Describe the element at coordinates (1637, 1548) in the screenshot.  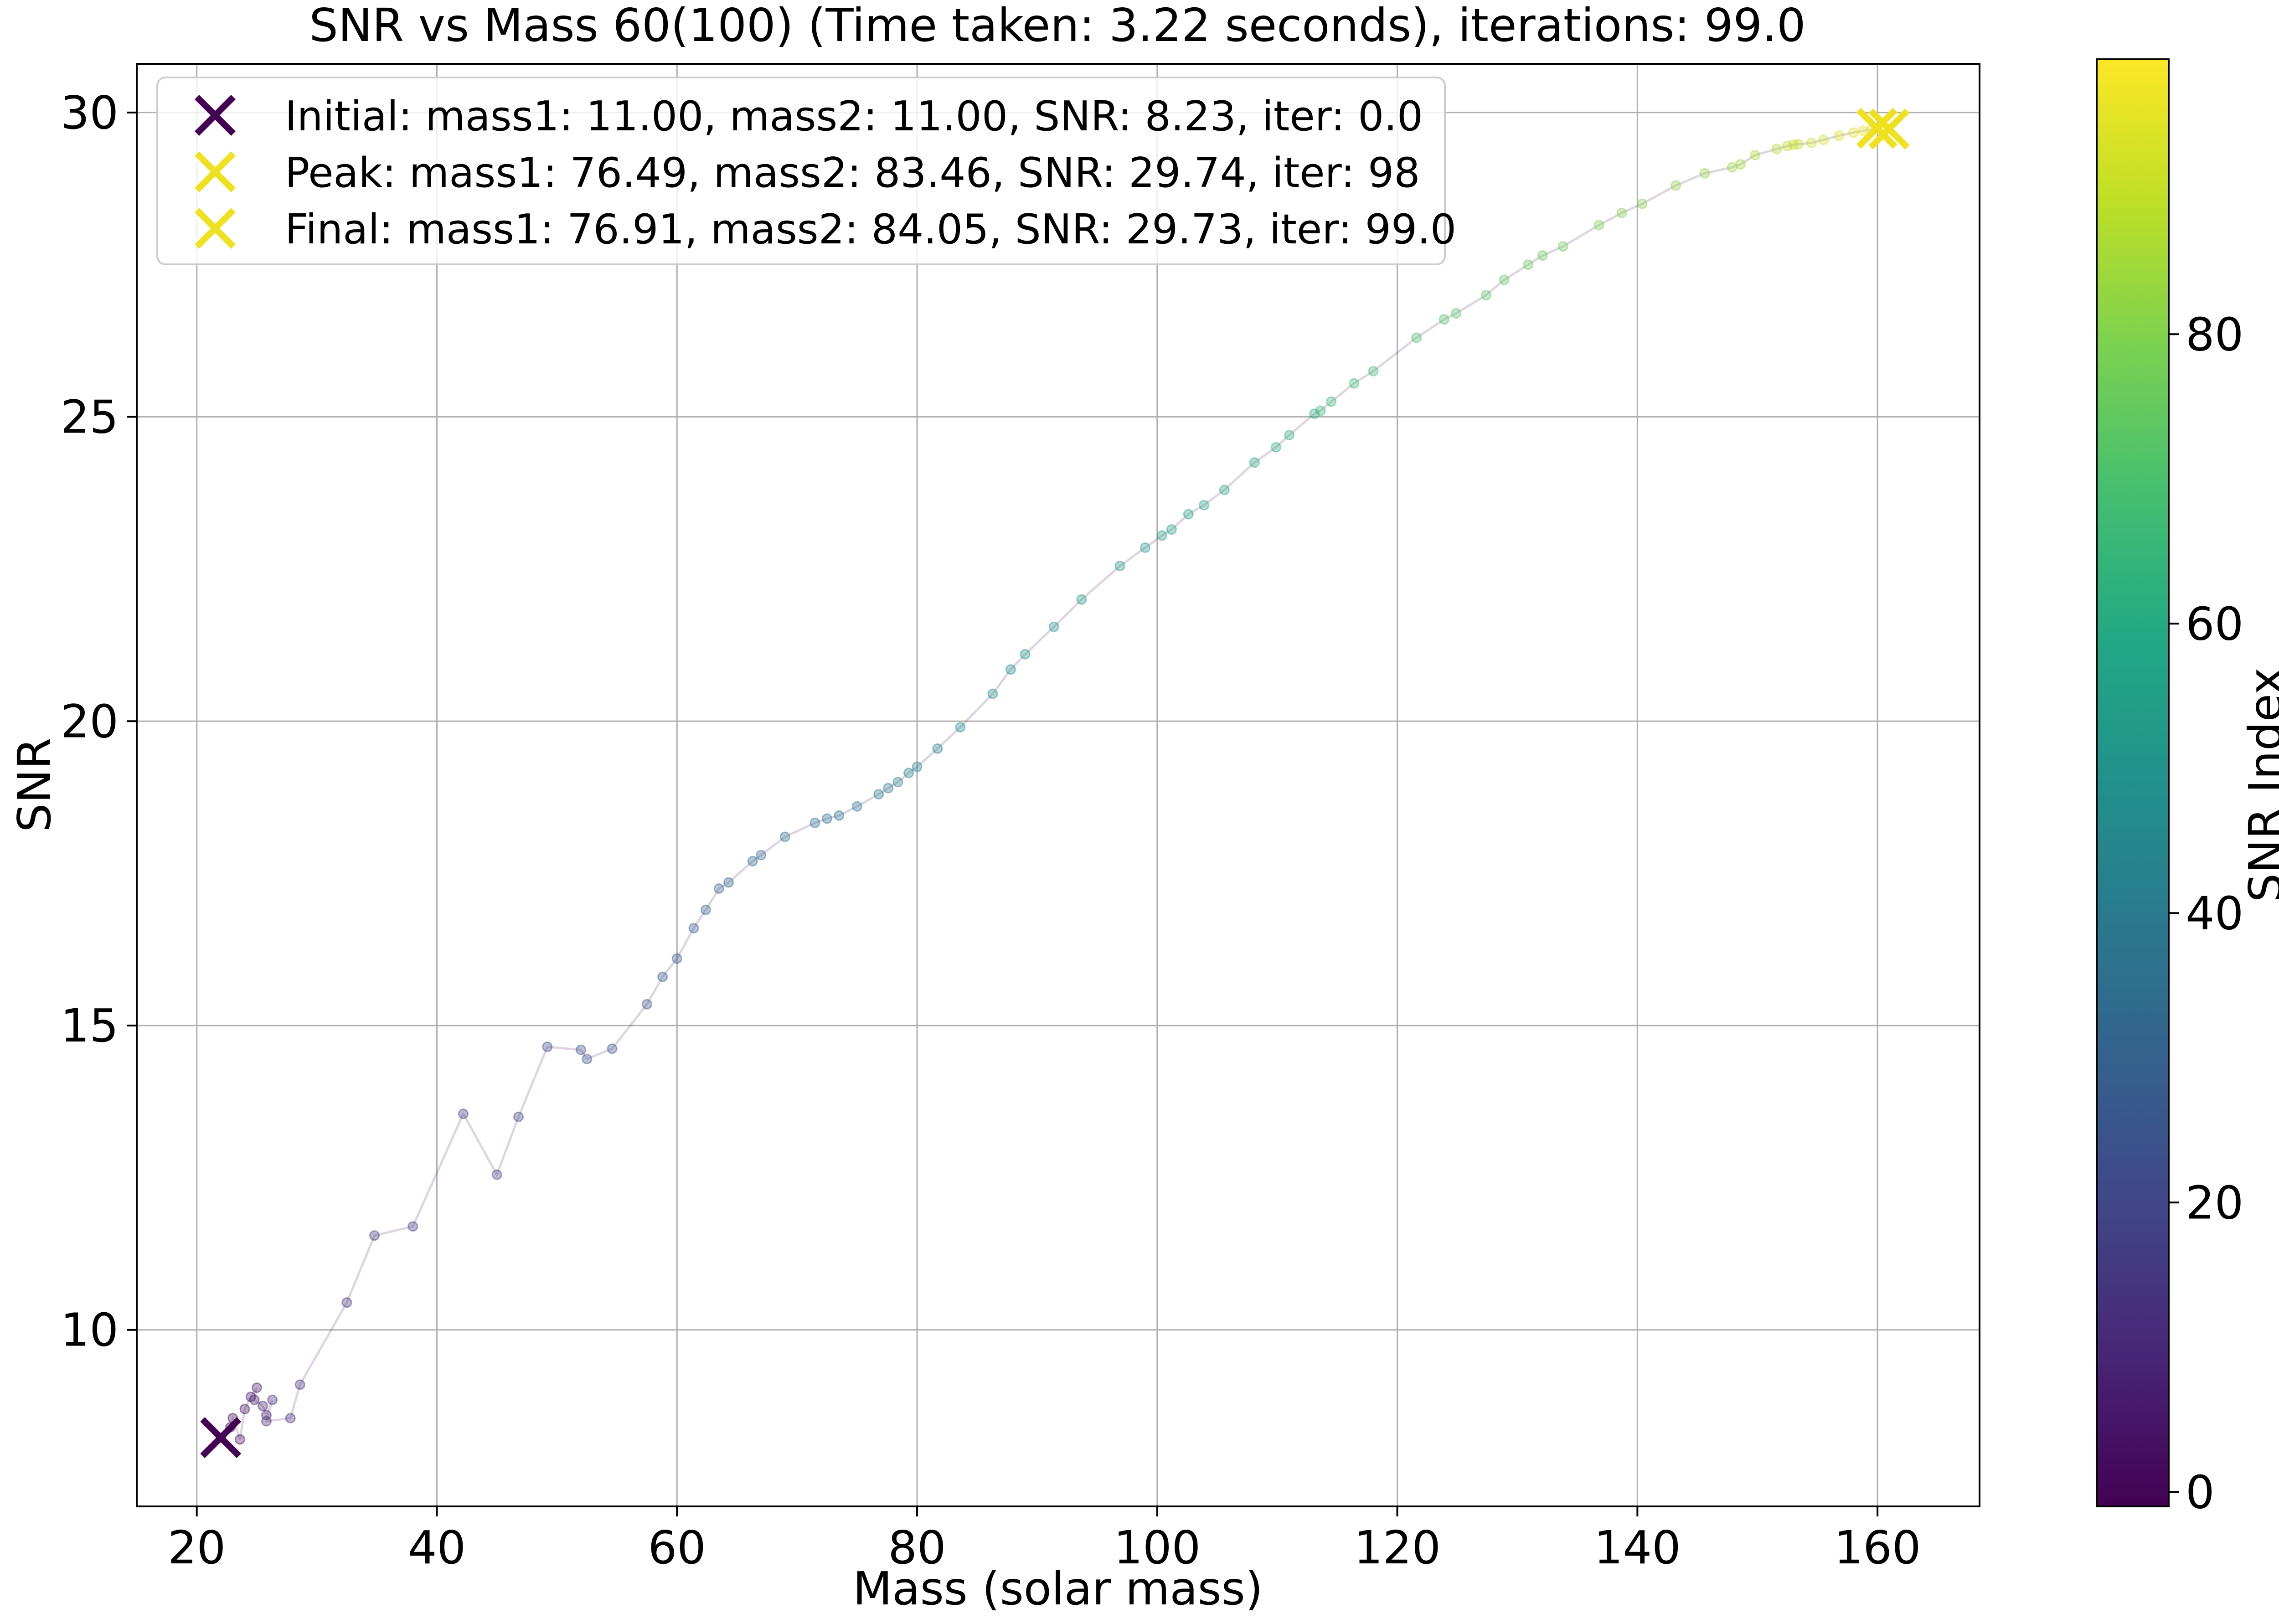
I see `x-tick-label: 140` at that location.